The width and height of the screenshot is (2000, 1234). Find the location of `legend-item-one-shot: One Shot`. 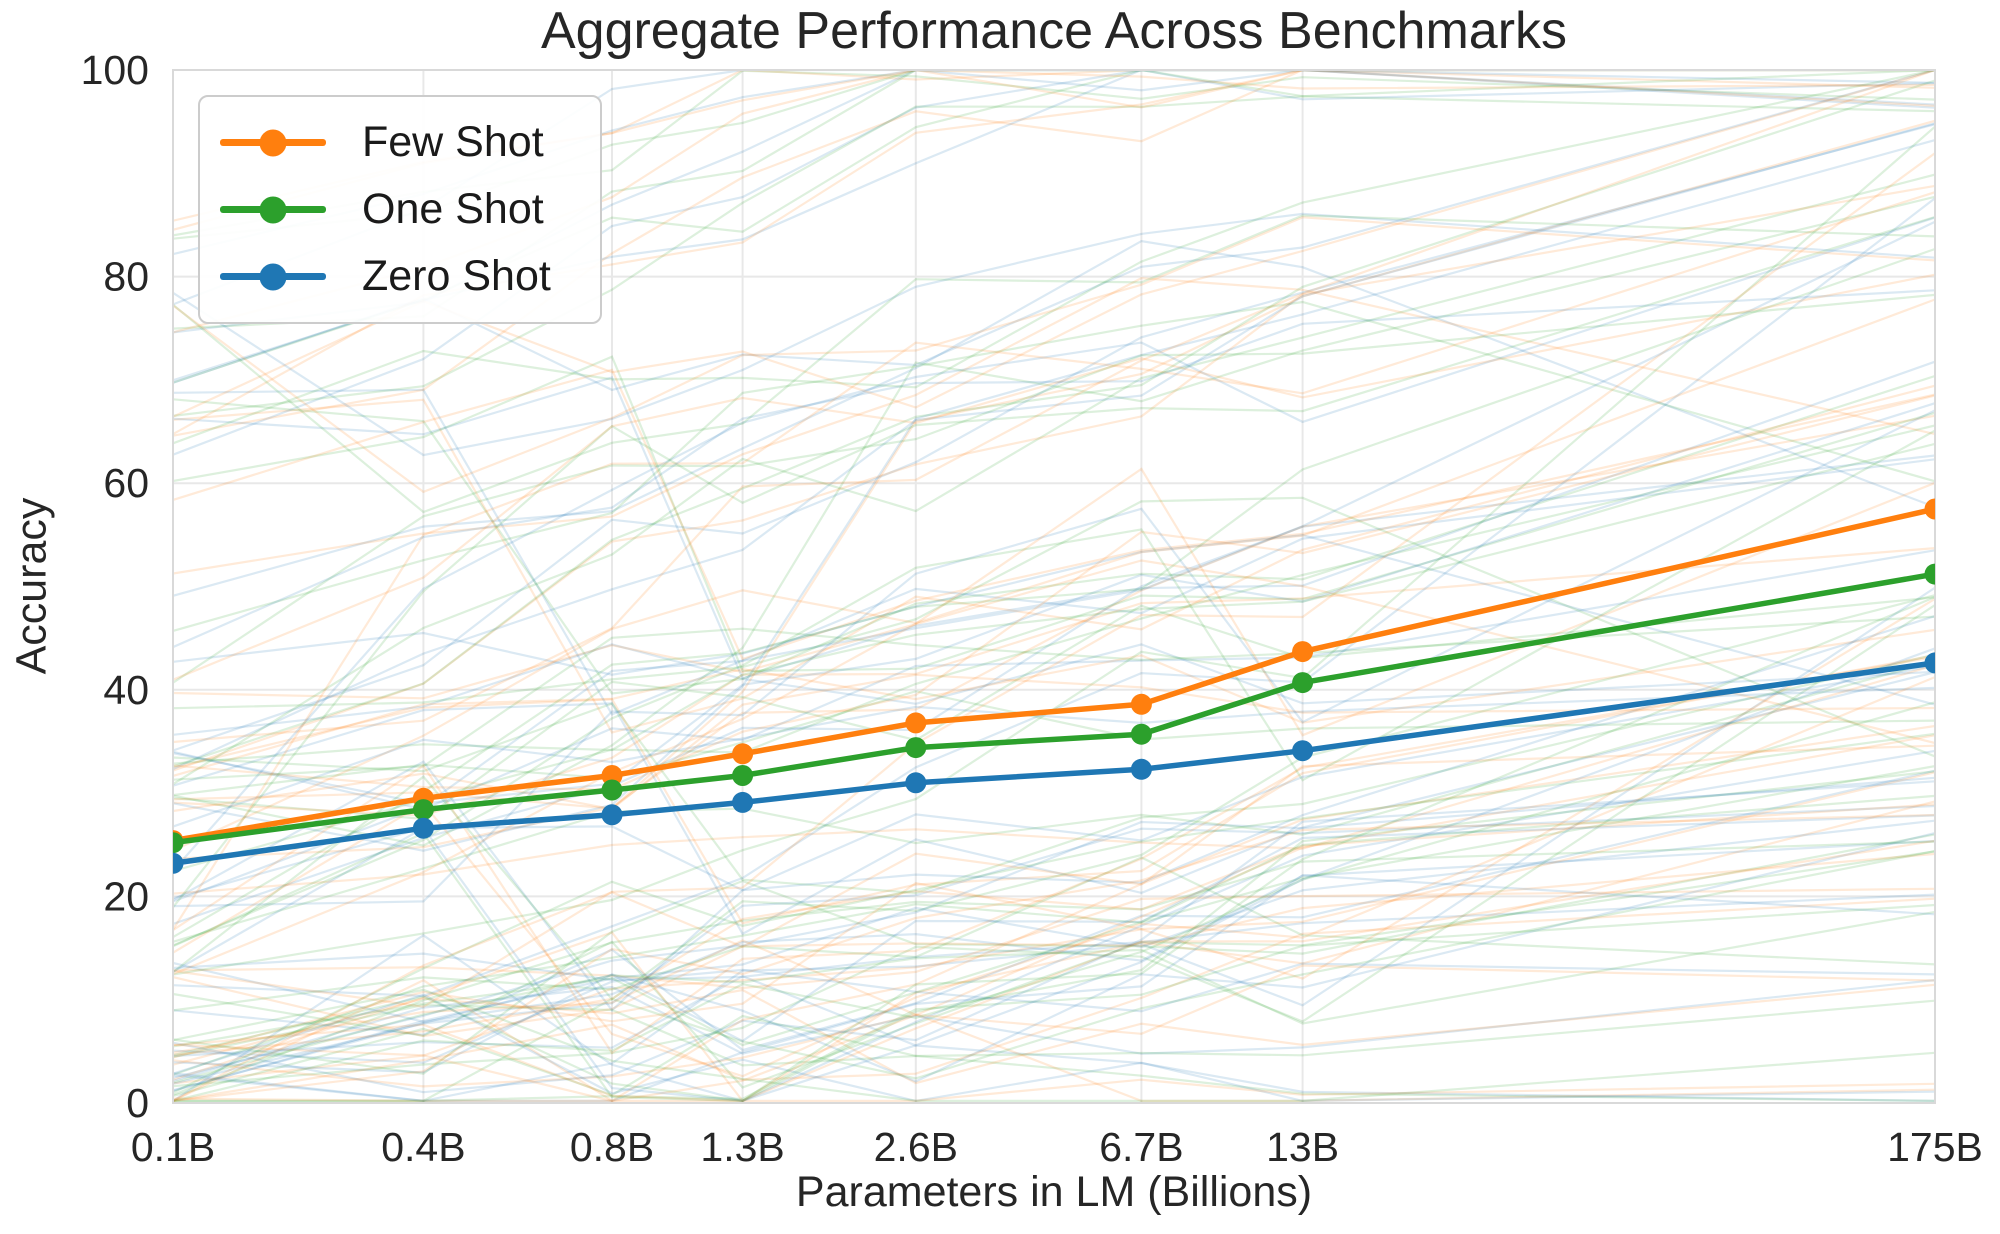

legend-item-one-shot: One Shot is located at coordinates (400, 209).